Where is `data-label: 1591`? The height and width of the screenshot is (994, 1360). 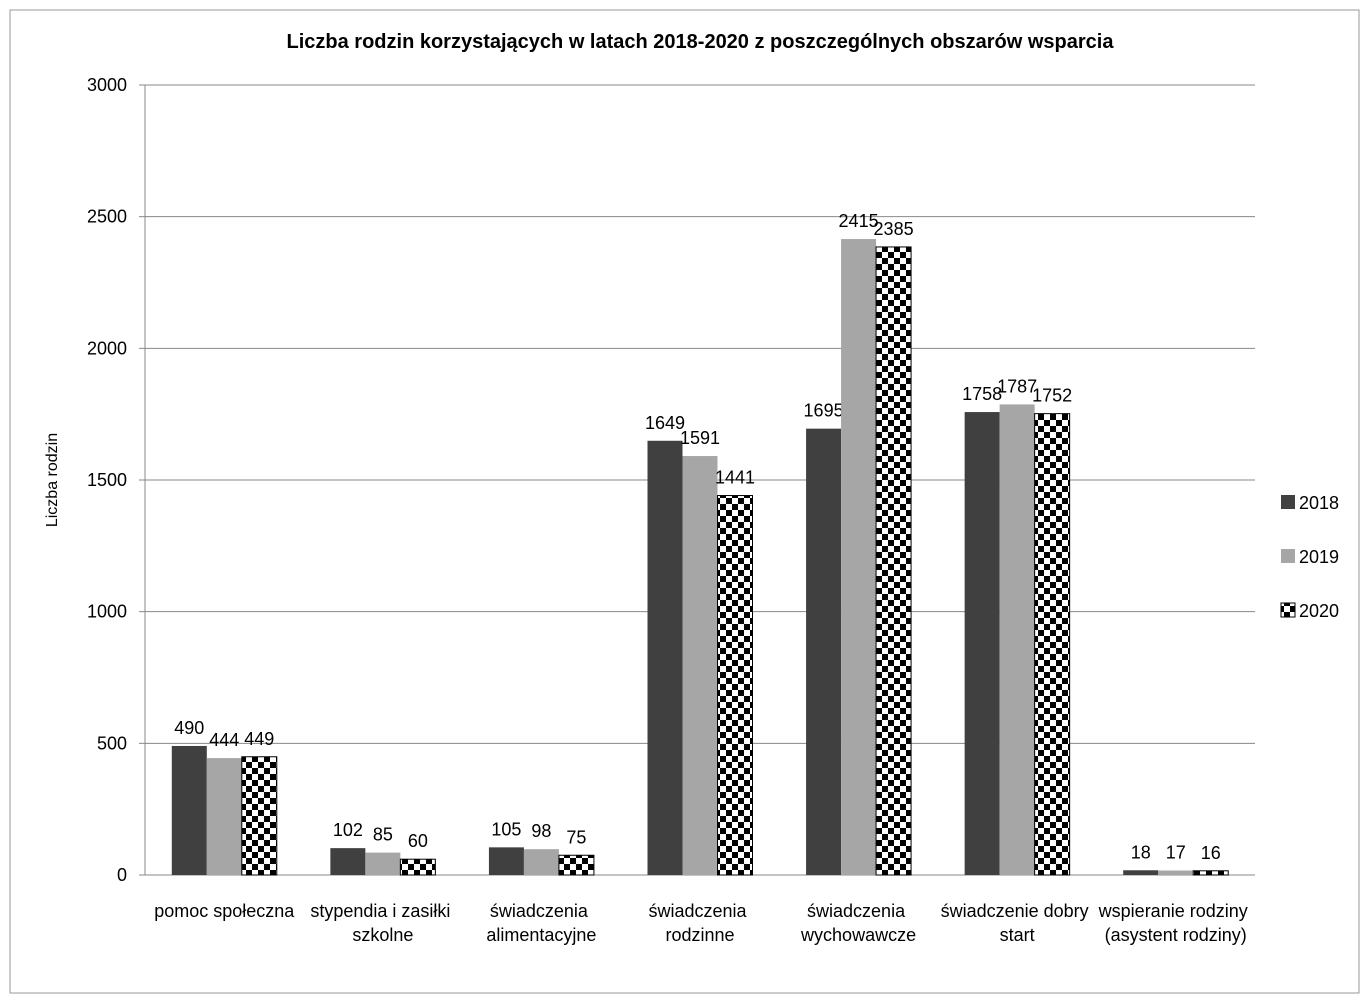
data-label: 1591 is located at coordinates (700, 438).